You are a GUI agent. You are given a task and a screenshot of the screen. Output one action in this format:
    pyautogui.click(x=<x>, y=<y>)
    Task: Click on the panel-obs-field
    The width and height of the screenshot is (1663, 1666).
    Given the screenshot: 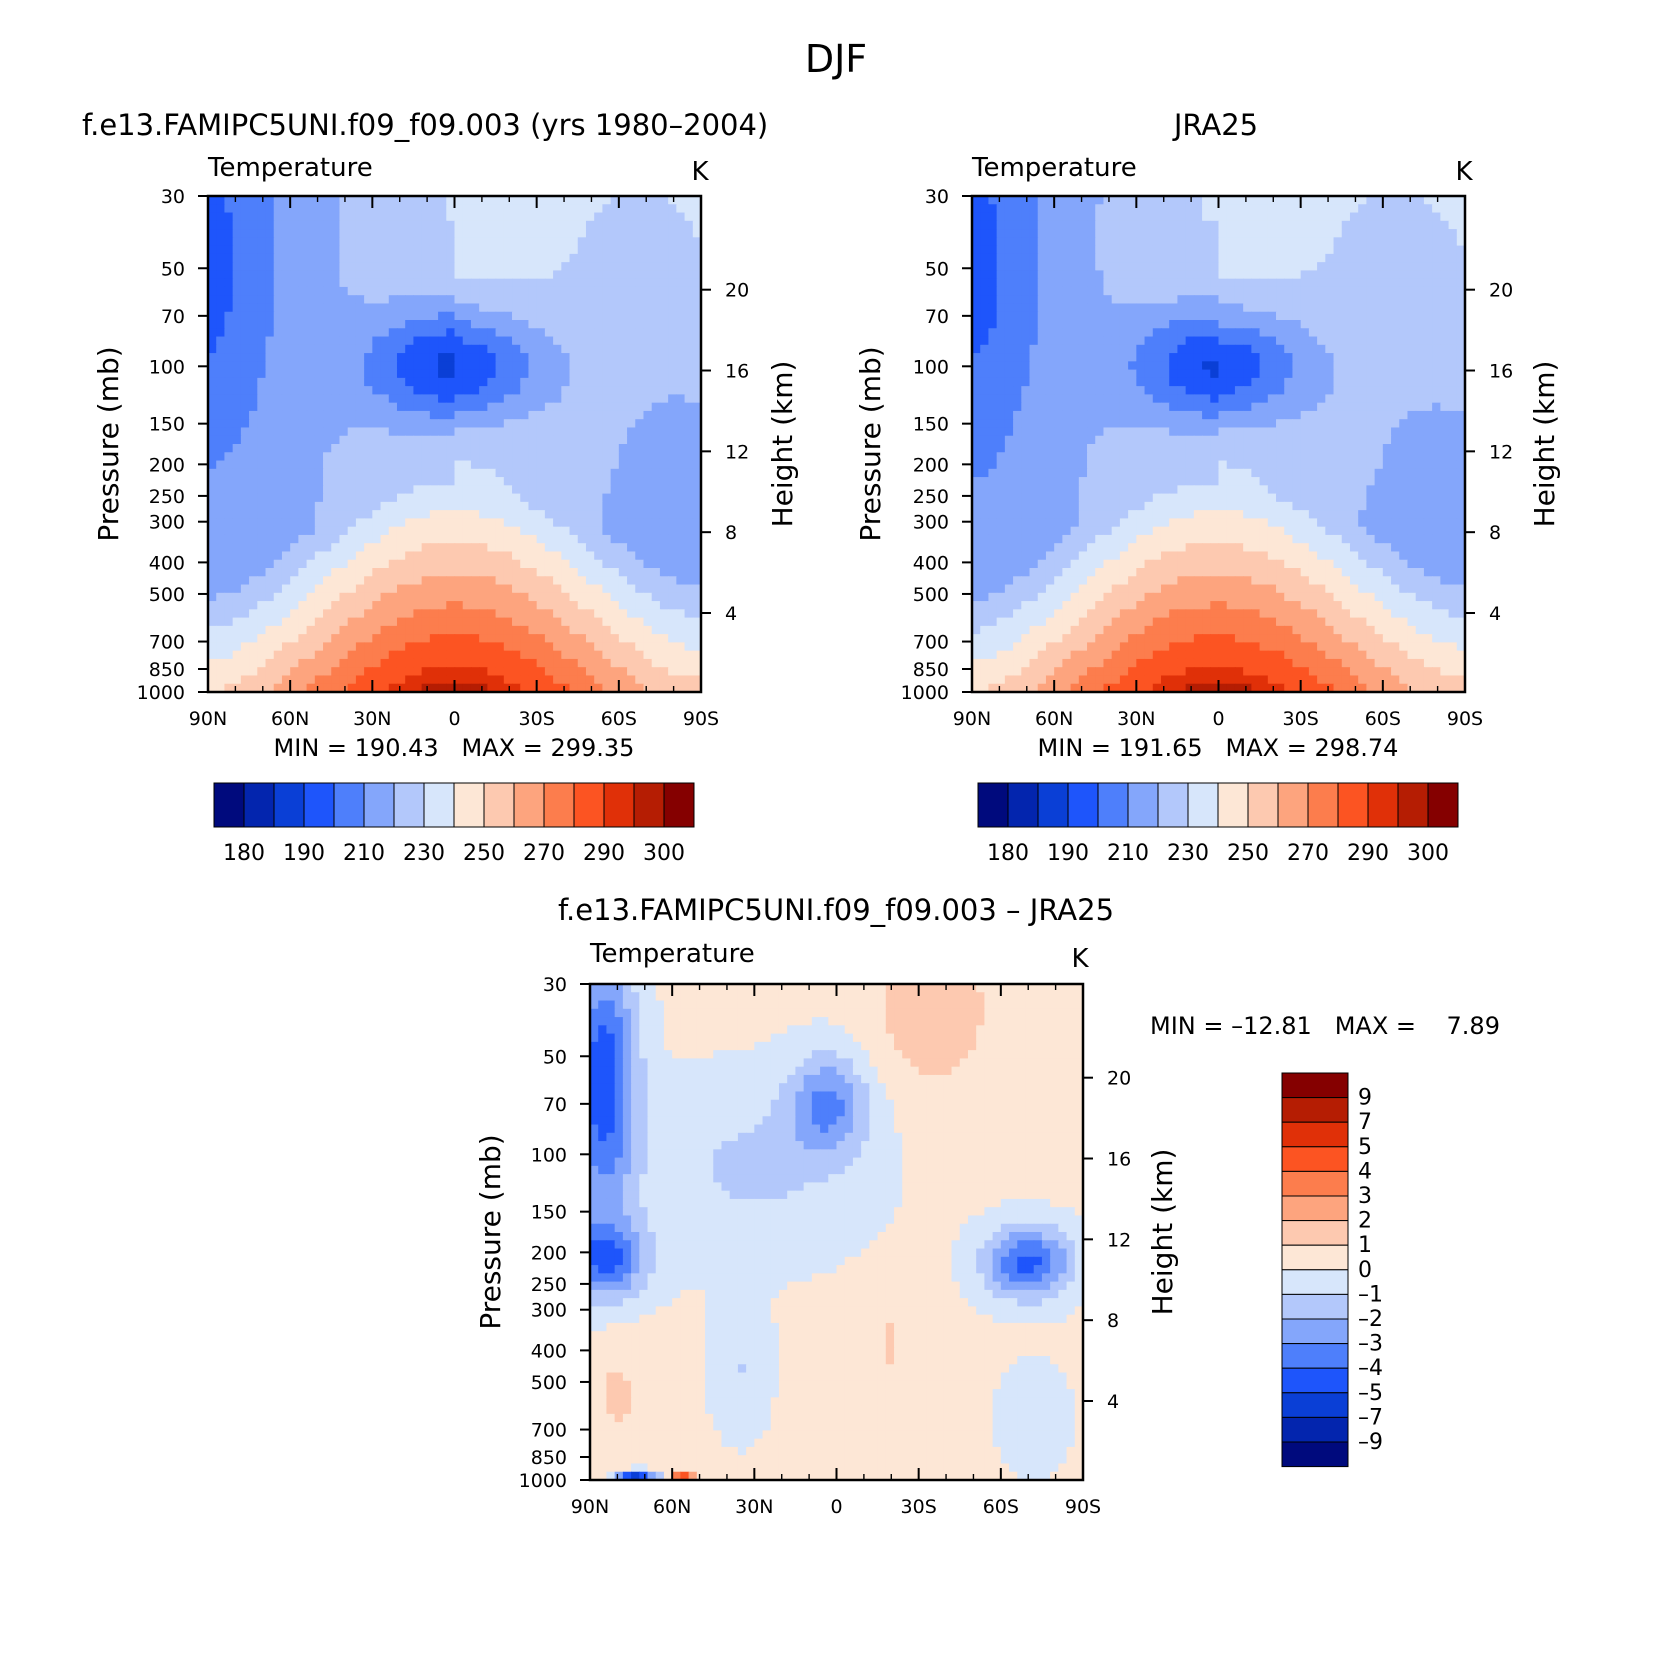 What is the action you would take?
    pyautogui.click(x=1218, y=444)
    